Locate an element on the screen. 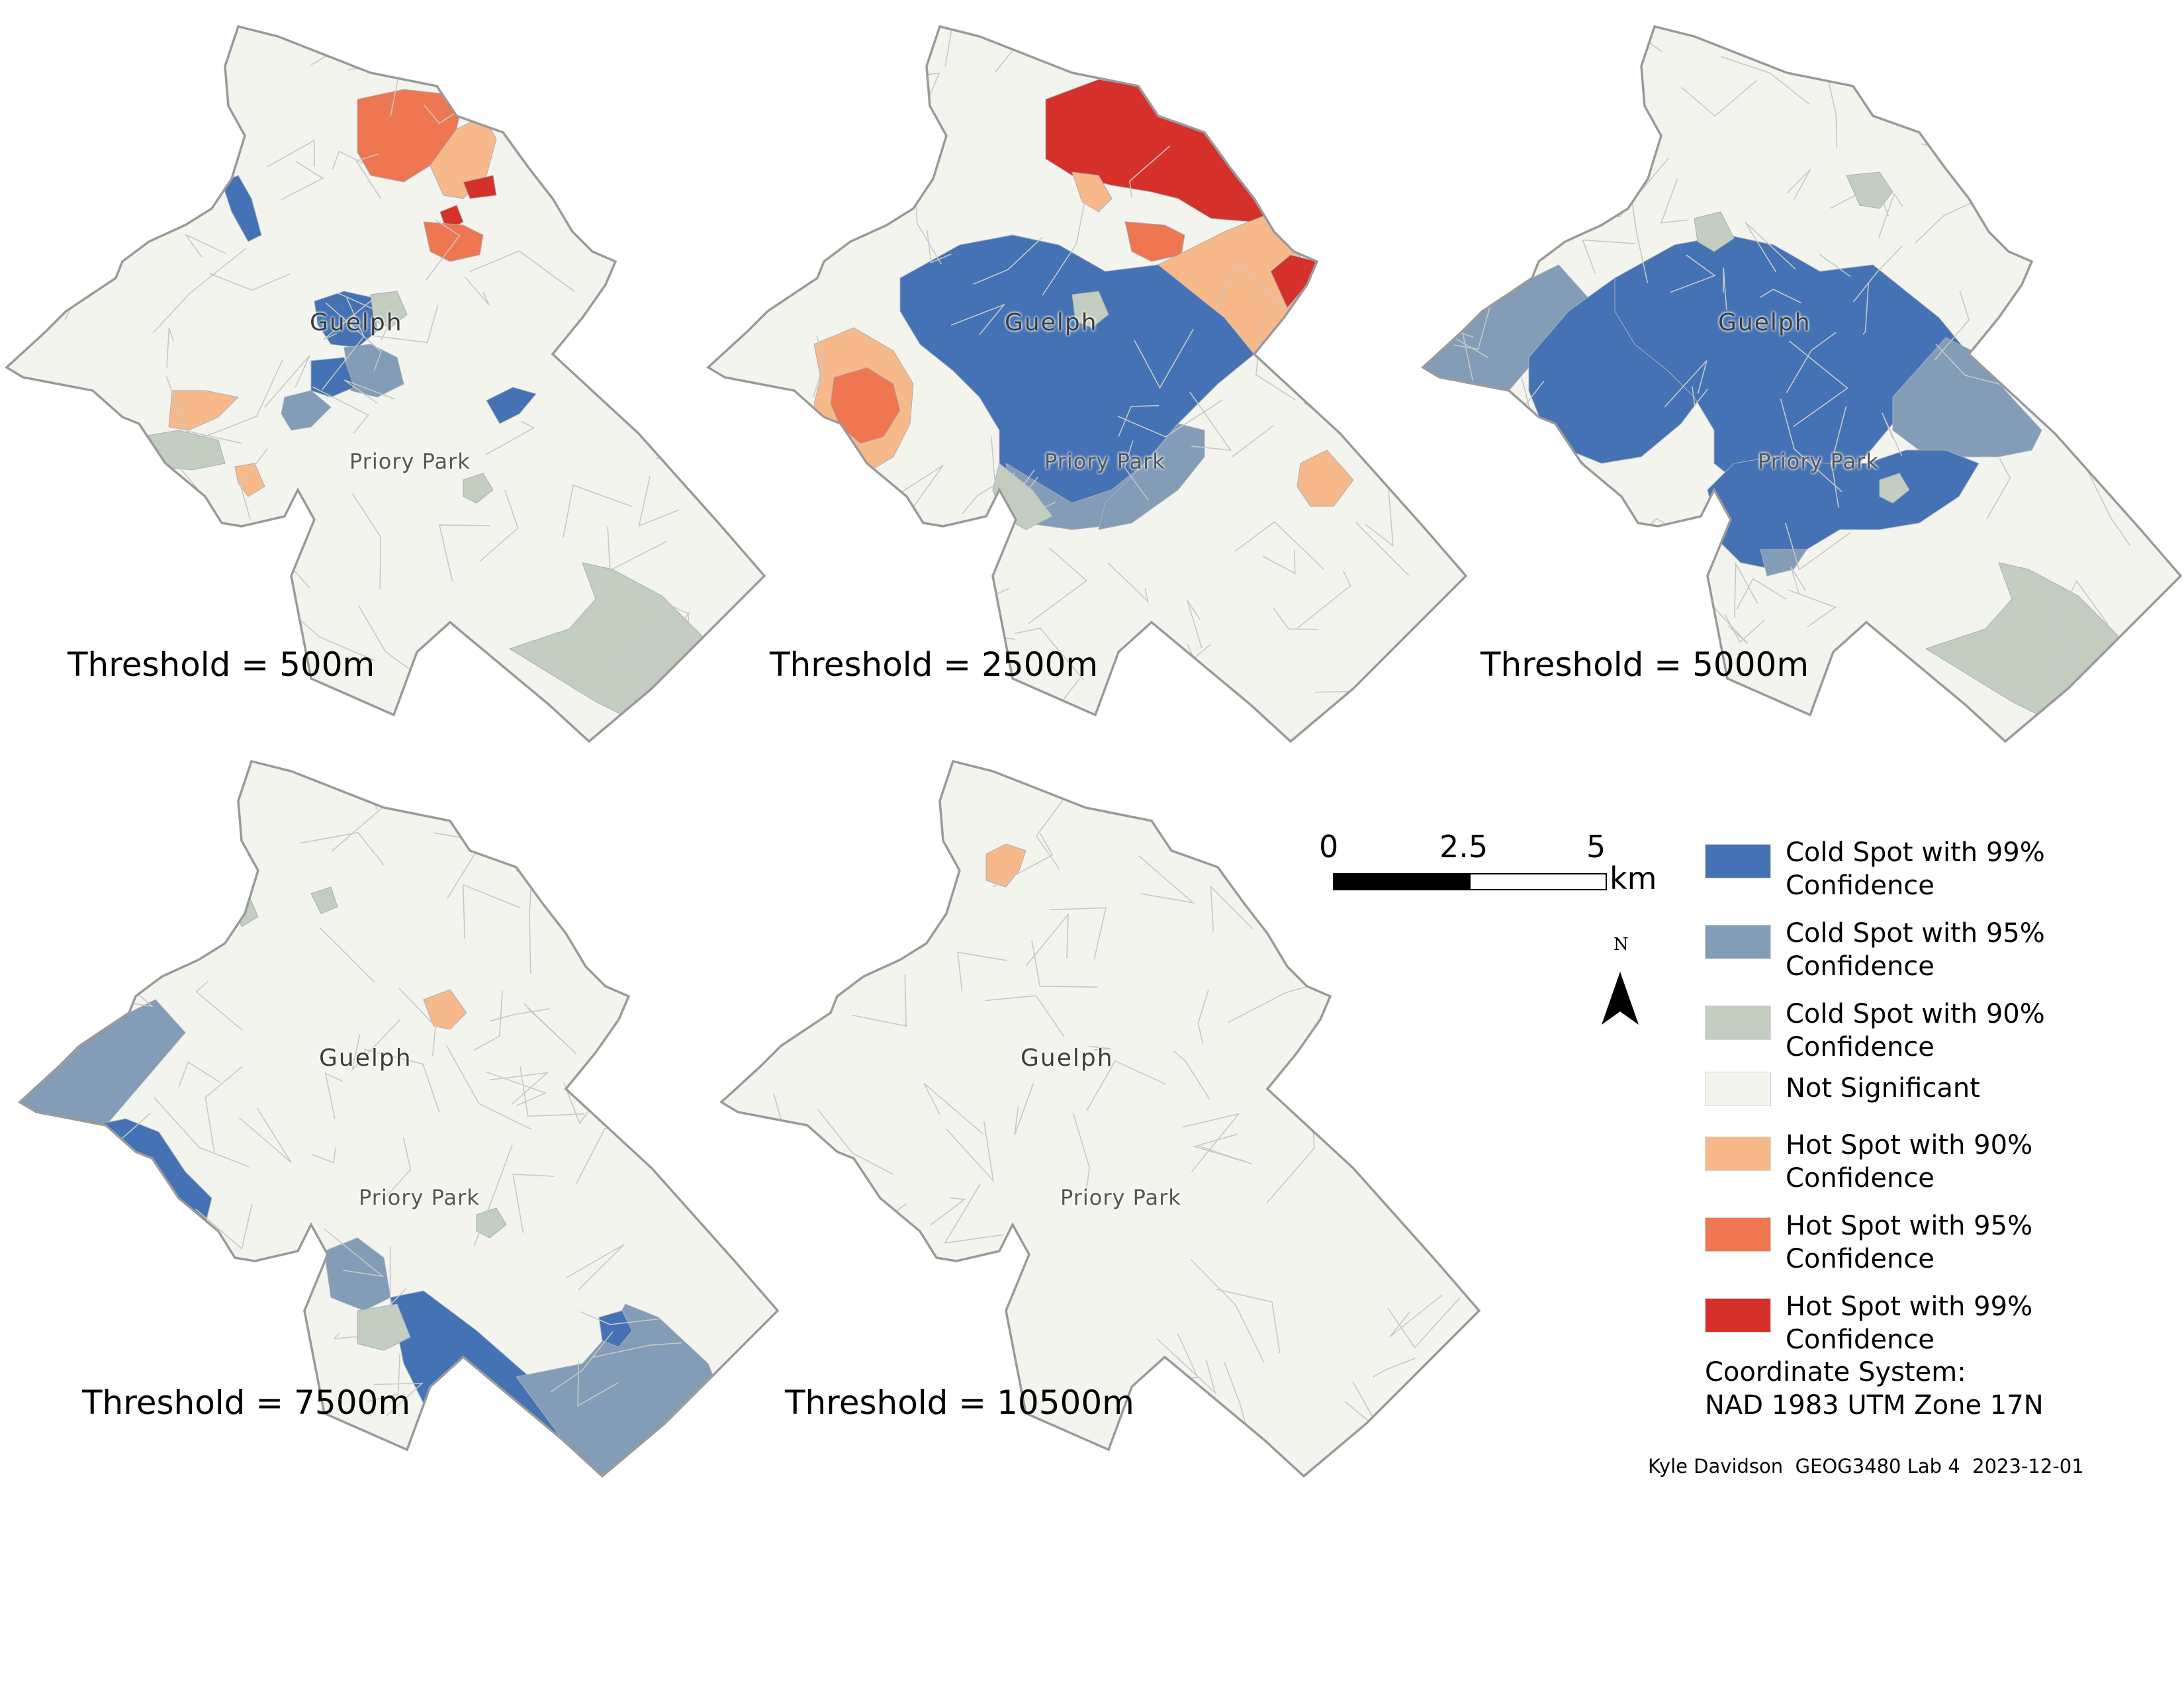  credit-date: 2023-12-01 is located at coordinates (2028, 1466).